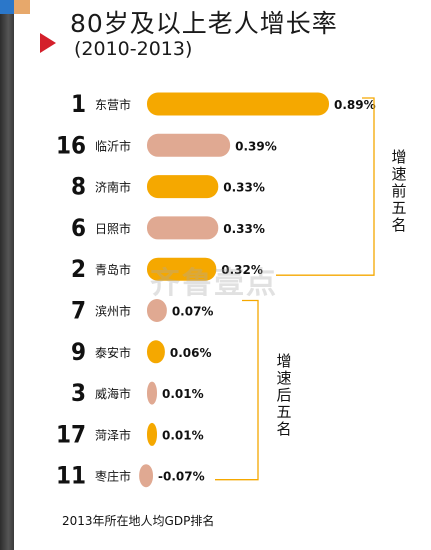  What do you see at coordinates (237, 390) in the screenshot?
I see `bottom-group-bracket` at bounding box center [237, 390].